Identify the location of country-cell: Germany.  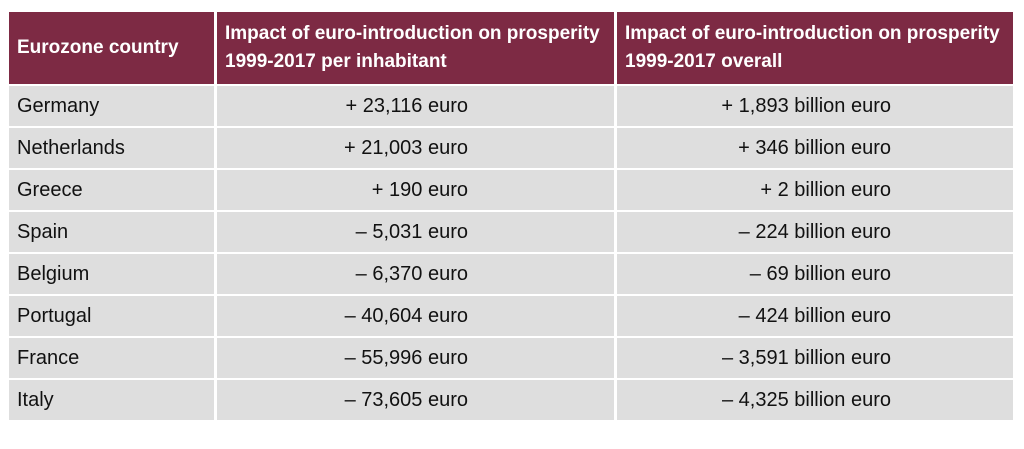
(111, 106).